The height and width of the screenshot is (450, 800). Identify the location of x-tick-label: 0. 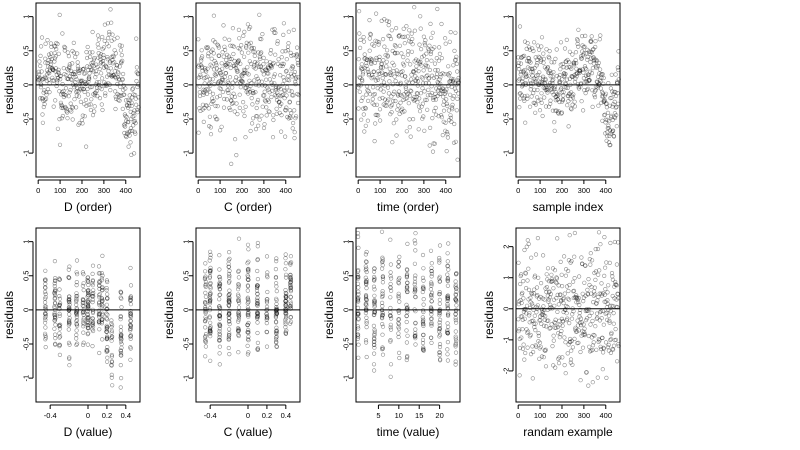
(38, 190).